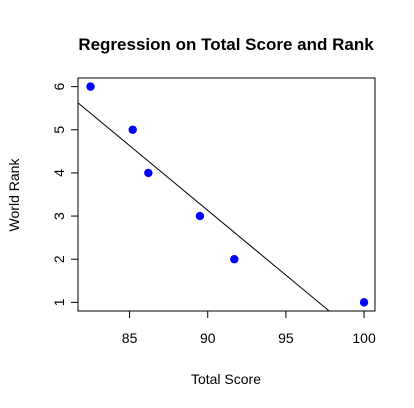 The height and width of the screenshot is (408, 414). Describe the element at coordinates (59, 259) in the screenshot. I see `y-tick-label: 2` at that location.